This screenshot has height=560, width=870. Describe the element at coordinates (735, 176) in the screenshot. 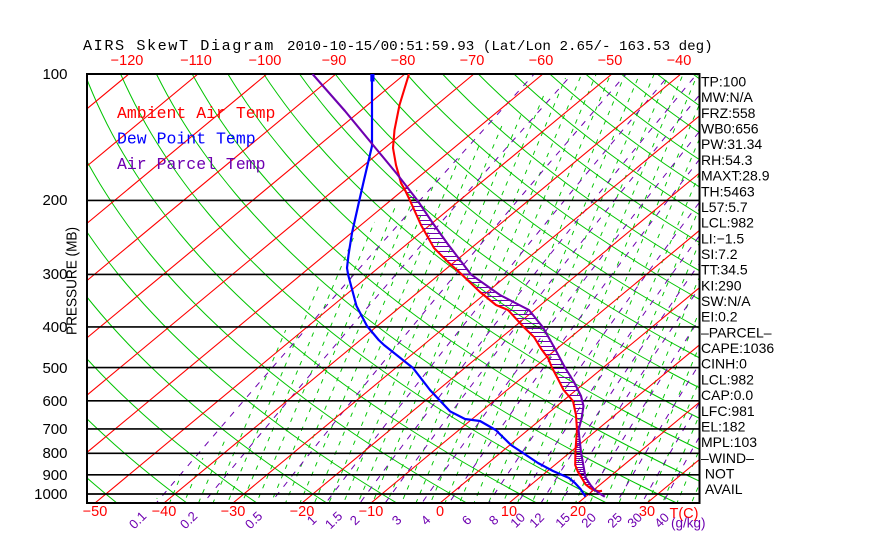

I see `svg-text: MAXT:28.9` at that location.